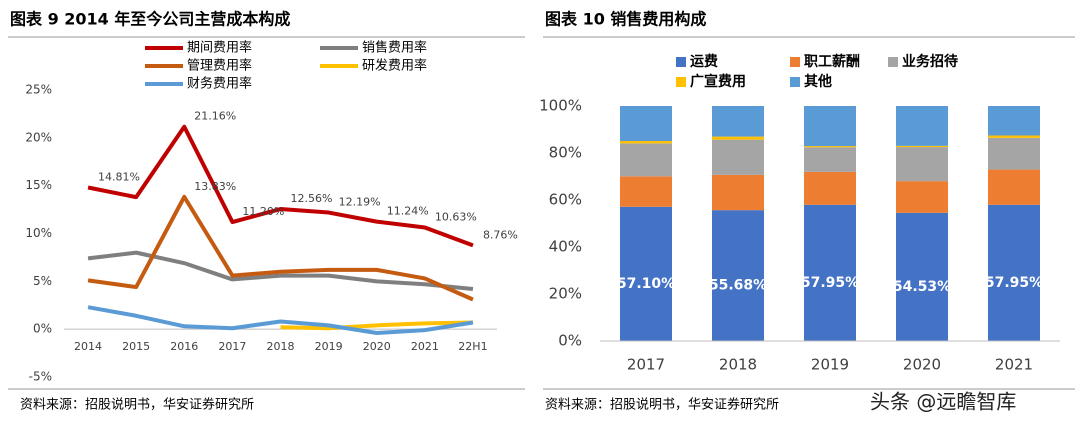 The width and height of the screenshot is (1080, 425). What do you see at coordinates (38, 233) in the screenshot?
I see `y-tick-label: 10%` at bounding box center [38, 233].